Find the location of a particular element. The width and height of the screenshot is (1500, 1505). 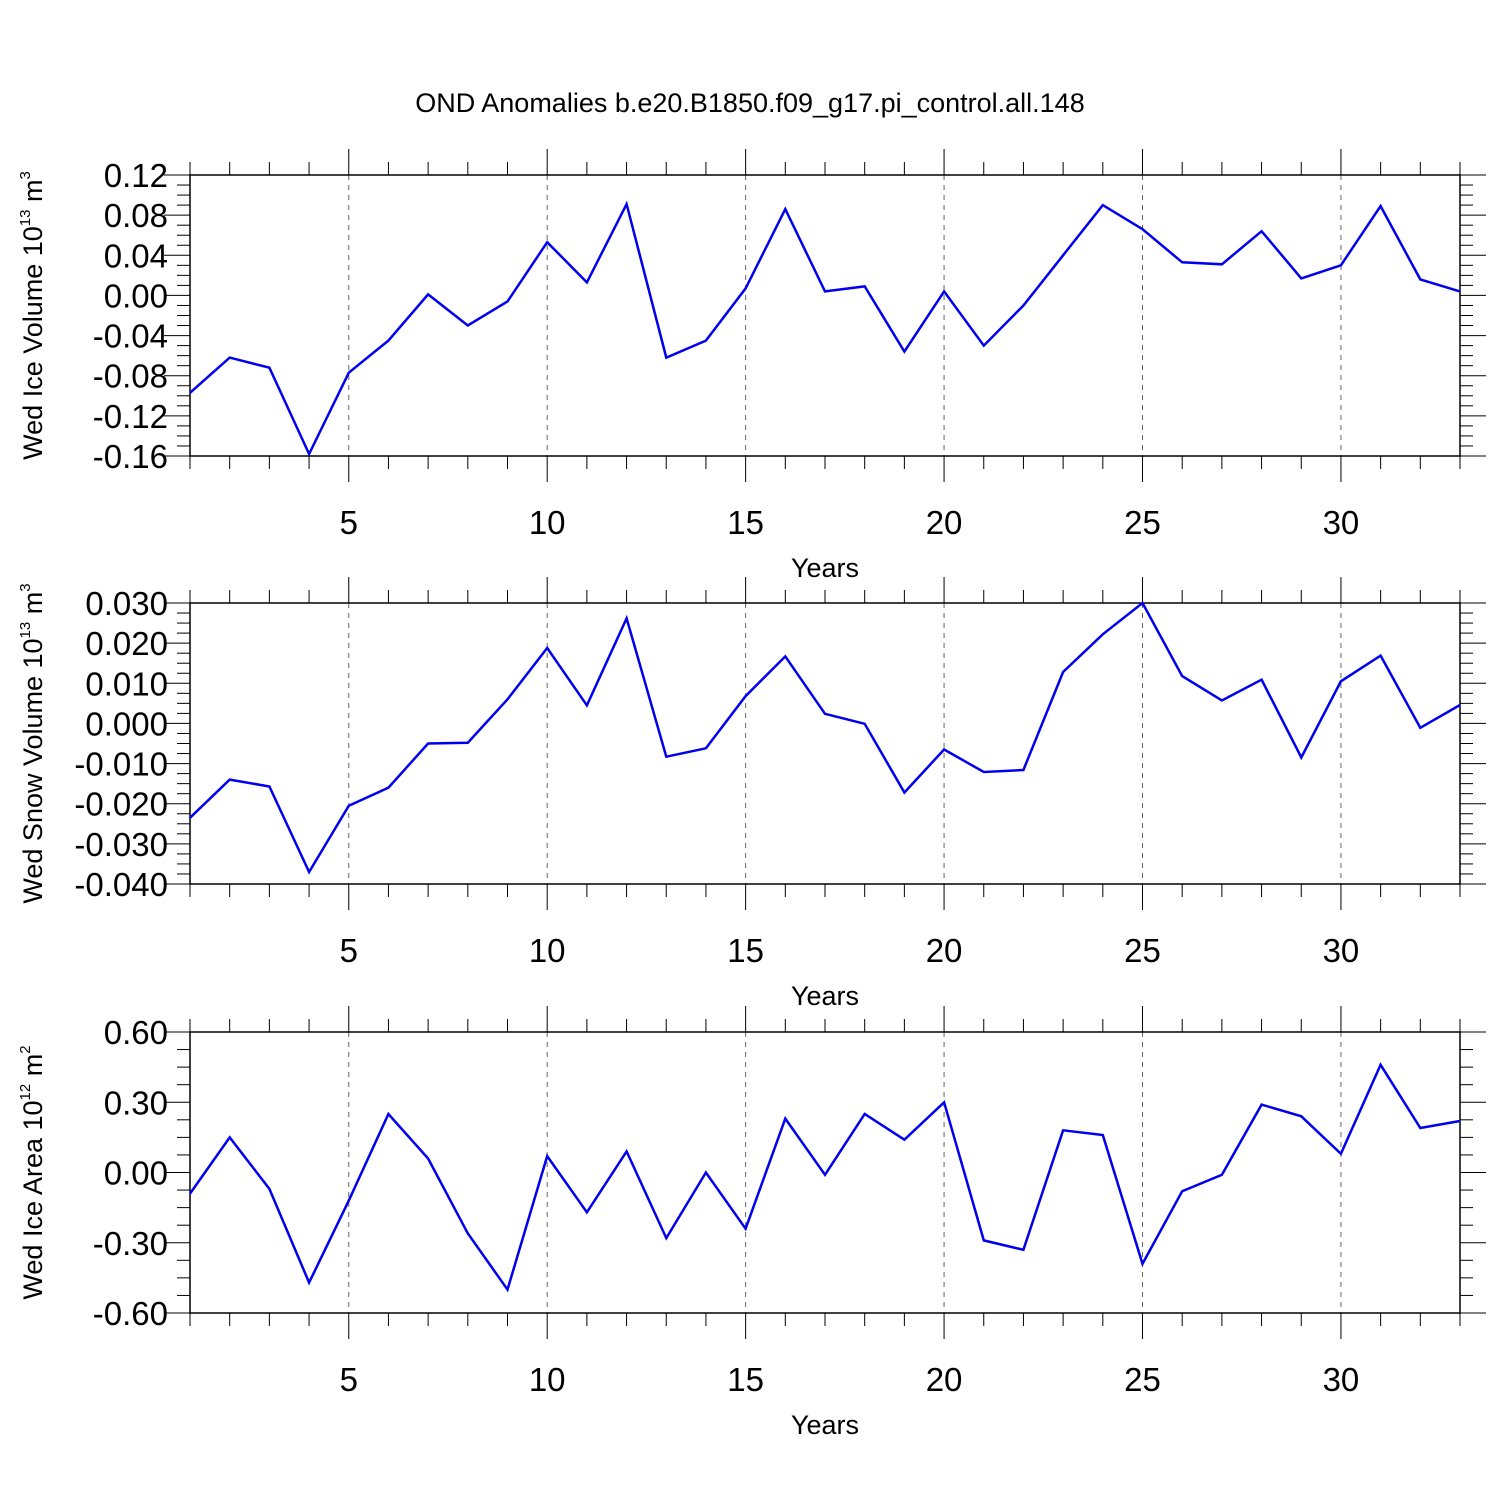

y-axis-label-main: Wed Ice Volume 10 is located at coordinates (33, 343).